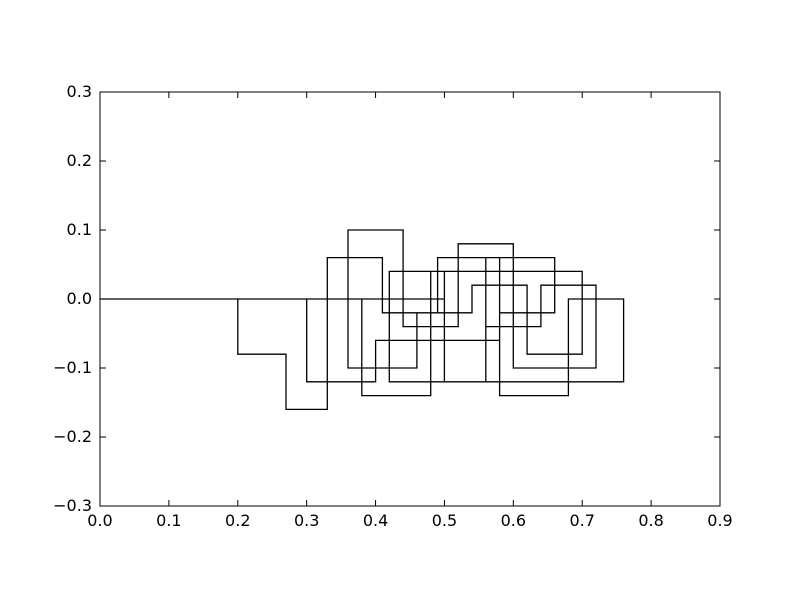  Describe the element at coordinates (719, 520) in the screenshot. I see `x-tick-label: 0.9` at that location.